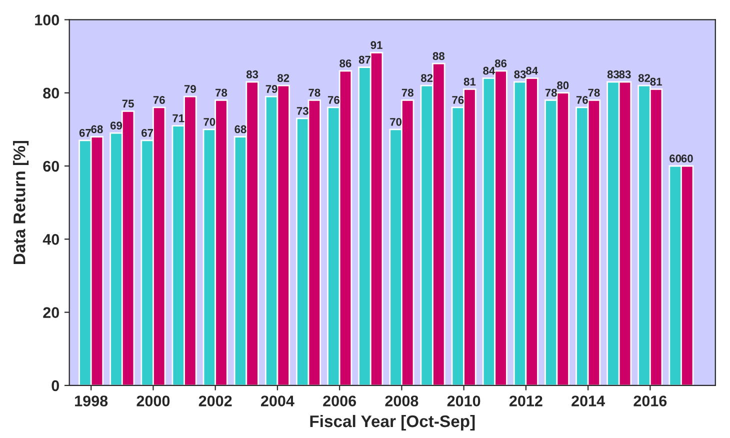 This screenshot has width=730, height=438. What do you see at coordinates (401, 401) in the screenshot?
I see `x-tick-label: 2008` at bounding box center [401, 401].